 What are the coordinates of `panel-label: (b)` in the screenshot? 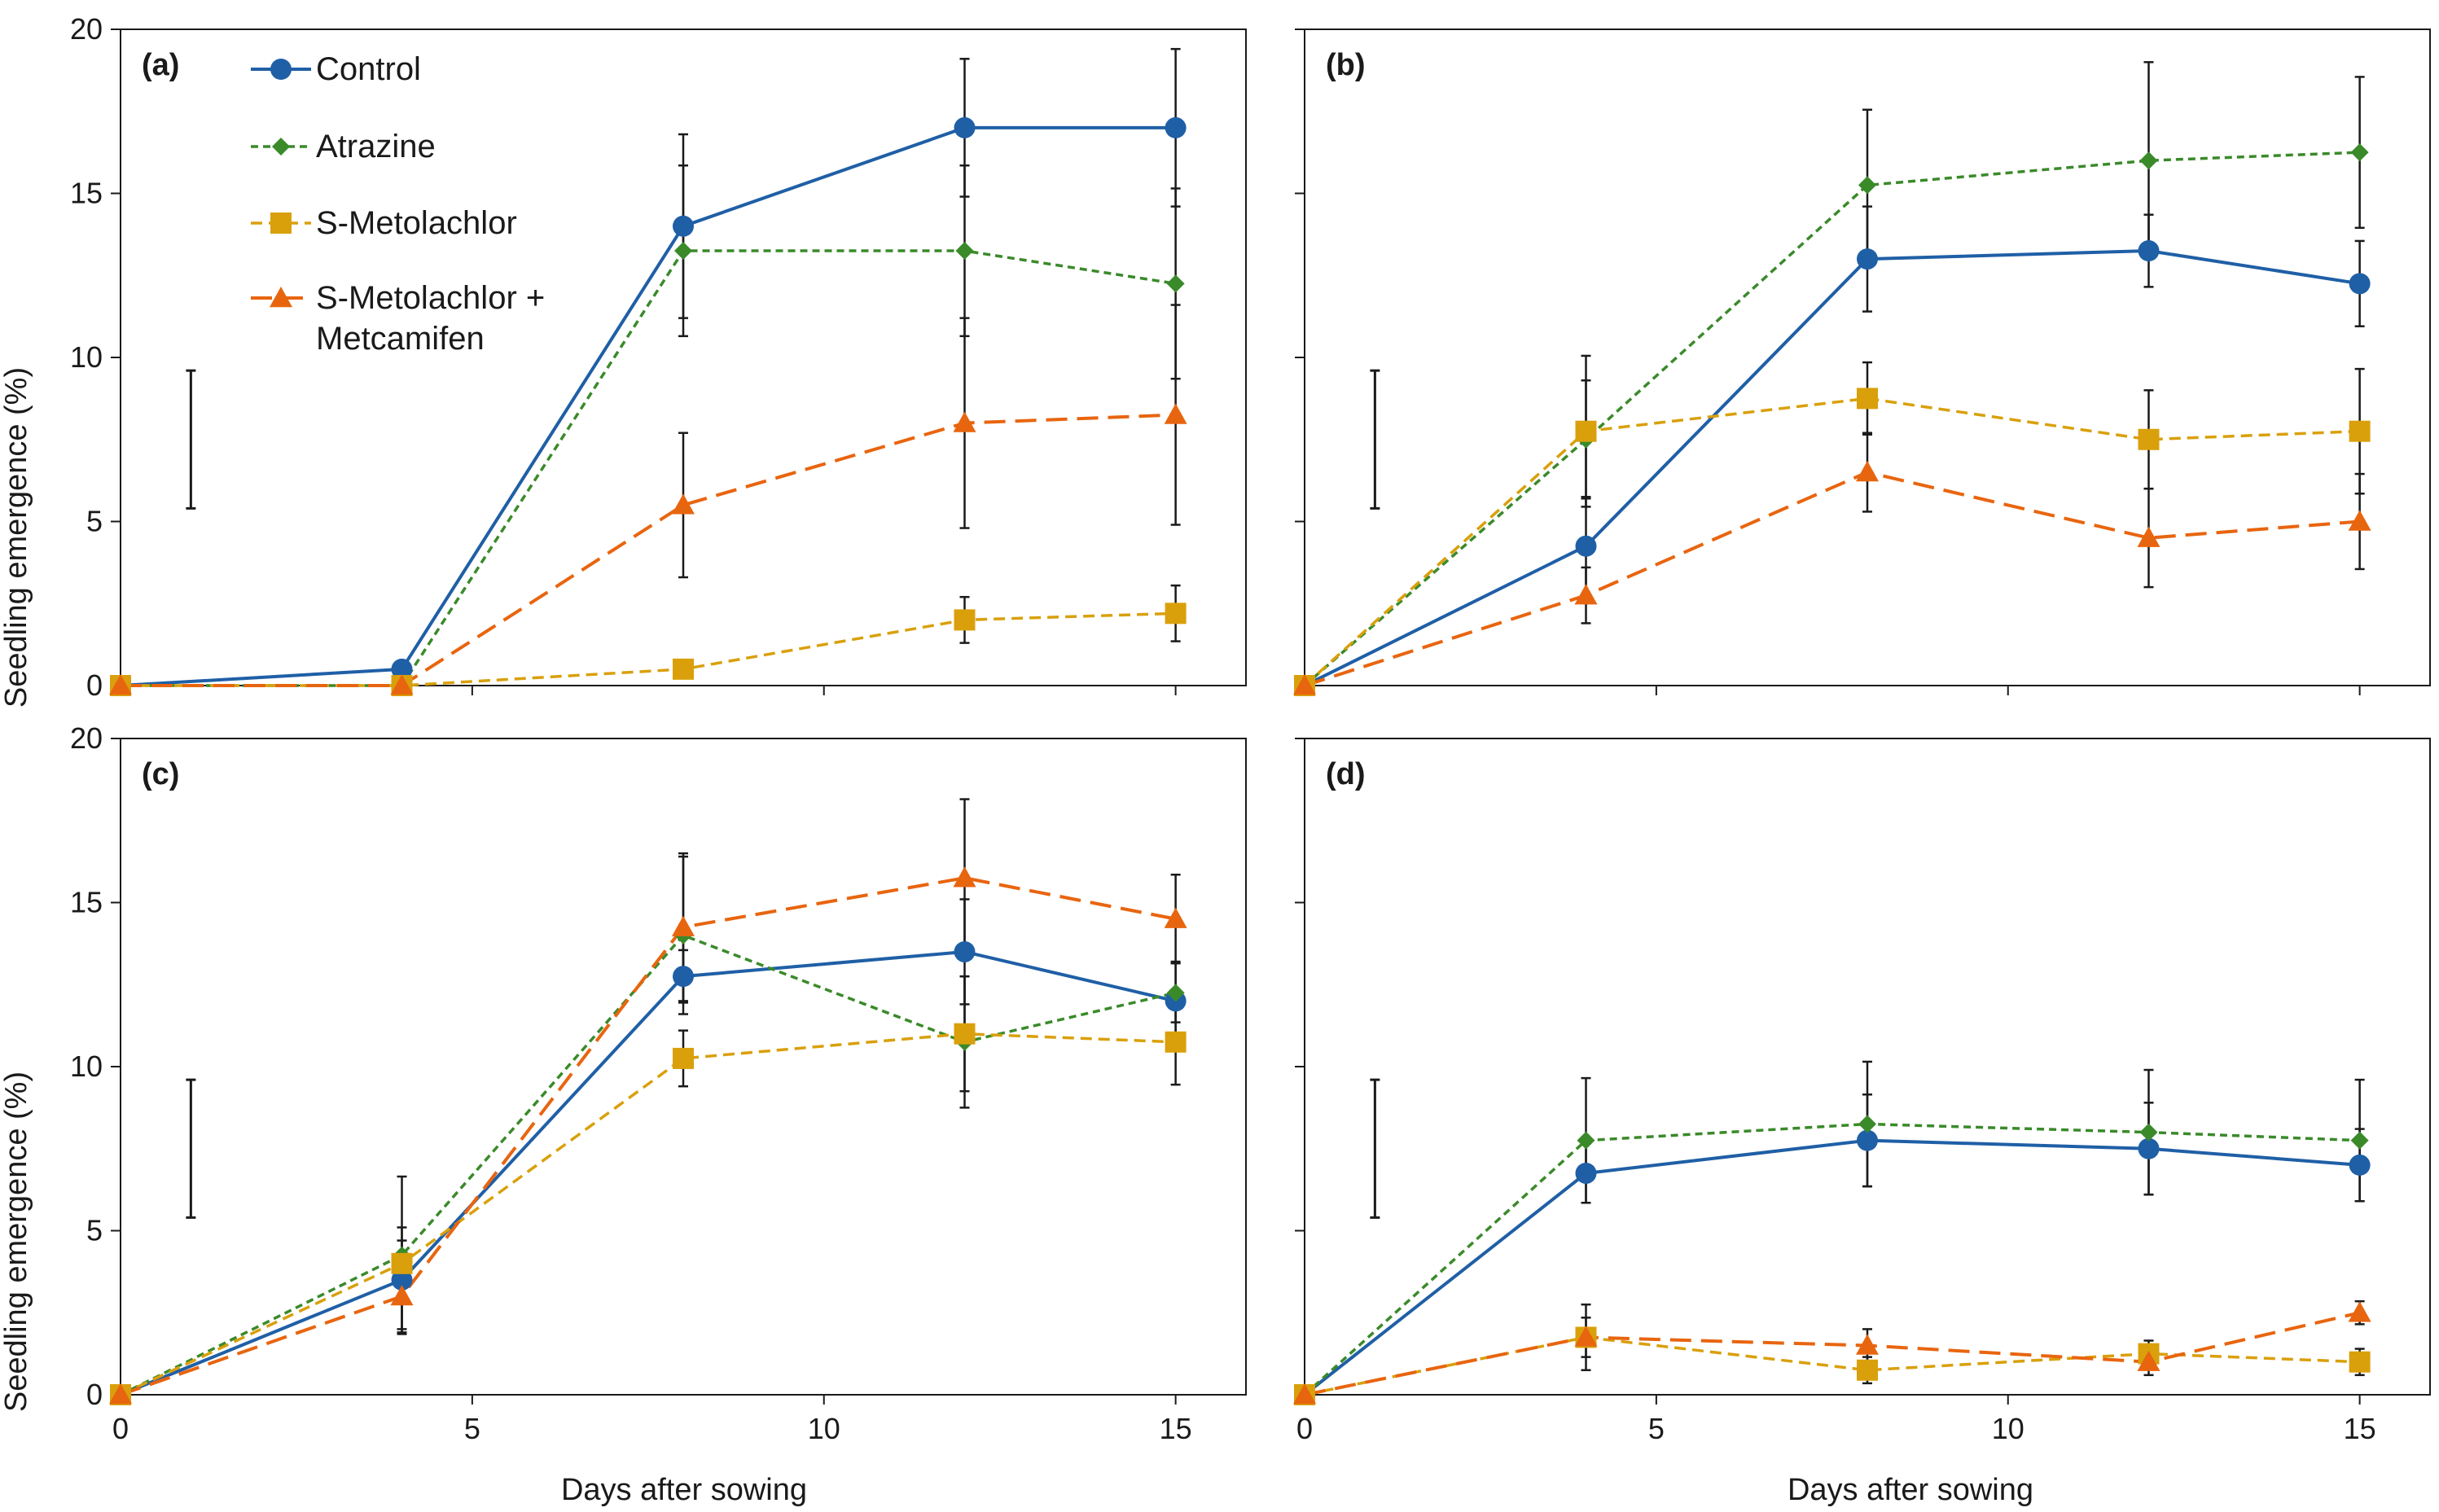 It's located at (1346, 65).